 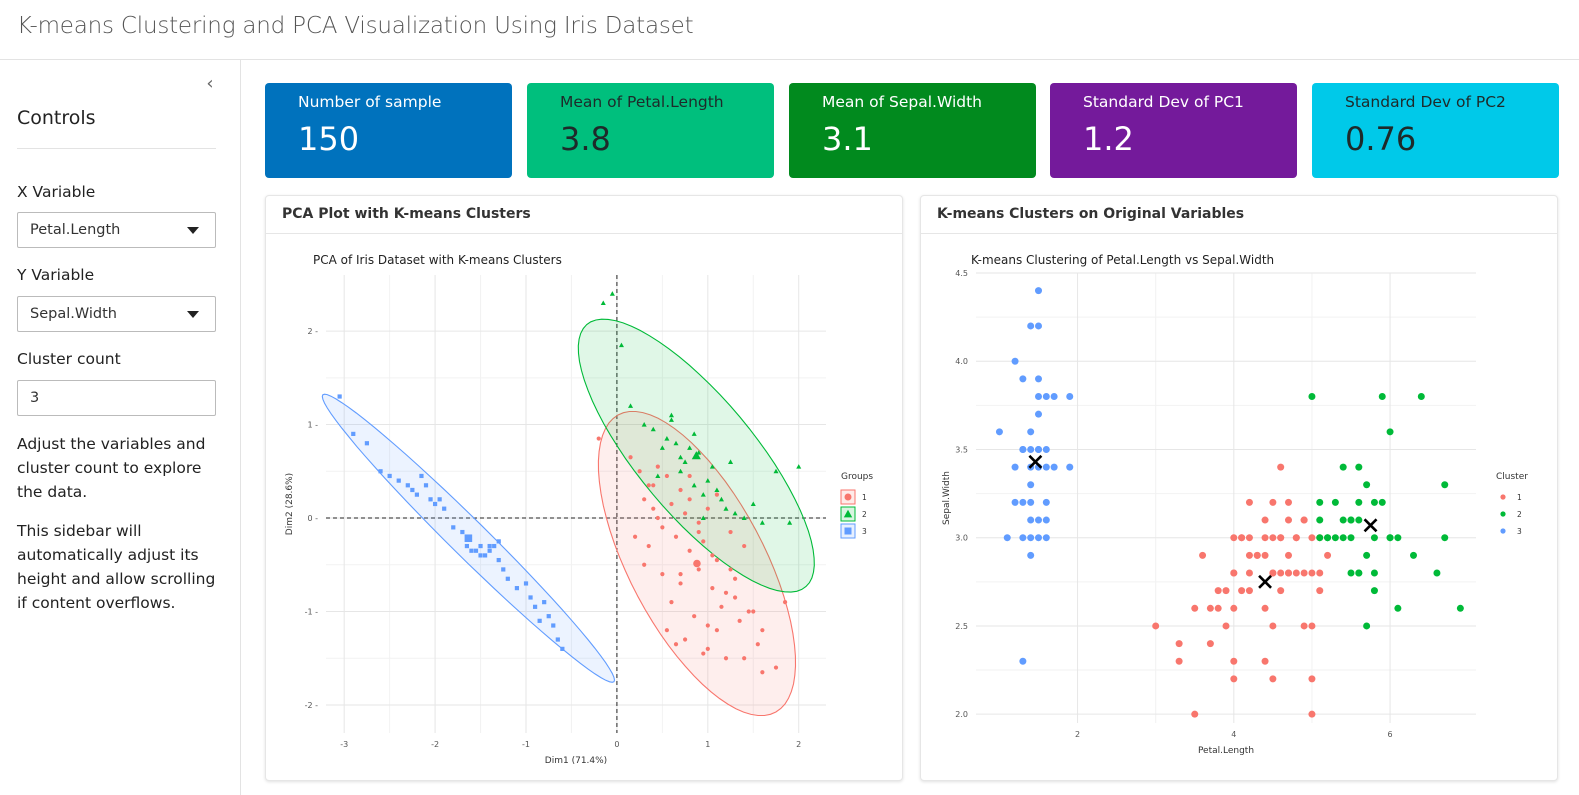 What do you see at coordinates (584, 215) in the screenshot?
I see `card-header: PCA Plot with K-means Clusters` at bounding box center [584, 215].